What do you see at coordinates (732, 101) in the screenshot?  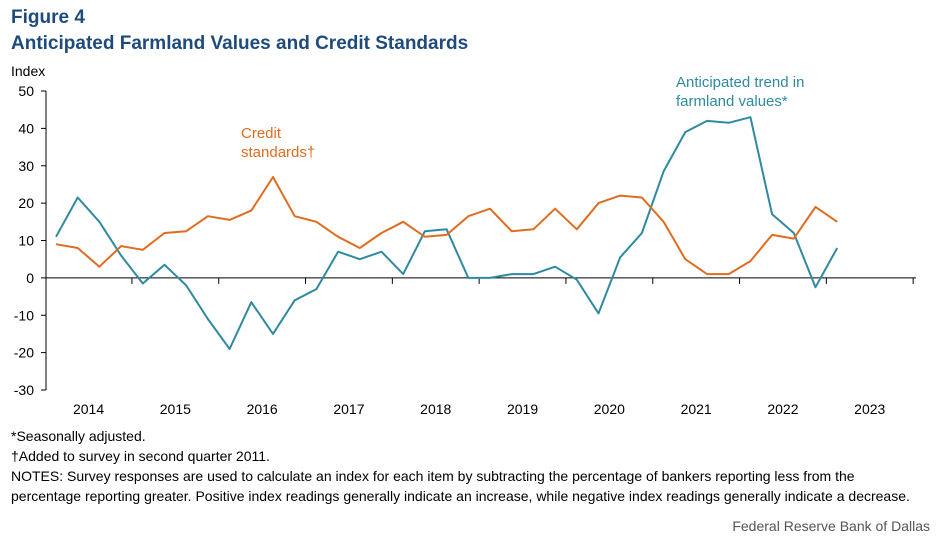 I see `series-label-farmland: farmland values*` at bounding box center [732, 101].